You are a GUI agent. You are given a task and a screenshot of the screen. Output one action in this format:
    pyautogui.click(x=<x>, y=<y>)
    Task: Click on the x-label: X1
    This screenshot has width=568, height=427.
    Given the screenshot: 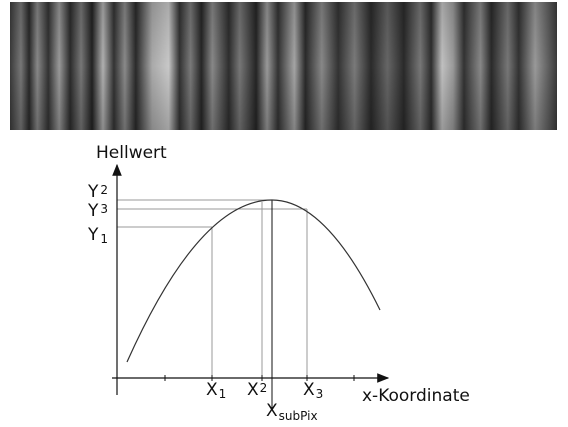 What is the action you would take?
    pyautogui.click(x=216, y=390)
    